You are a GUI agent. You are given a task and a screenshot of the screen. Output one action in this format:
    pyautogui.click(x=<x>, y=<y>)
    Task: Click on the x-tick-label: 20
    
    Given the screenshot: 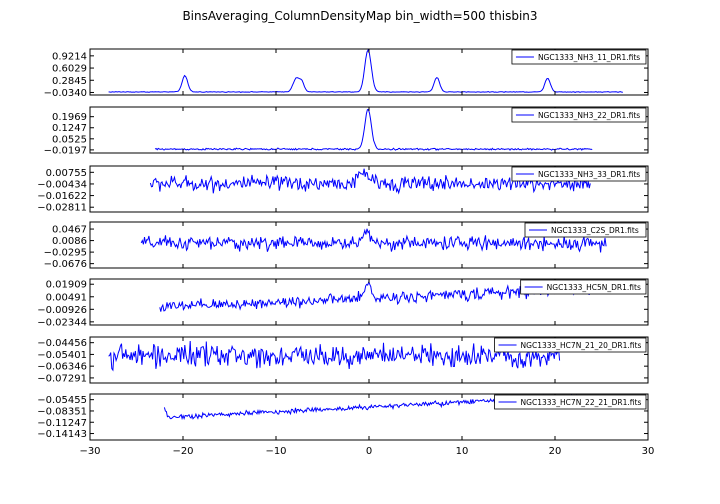 What is the action you would take?
    pyautogui.click(x=555, y=451)
    